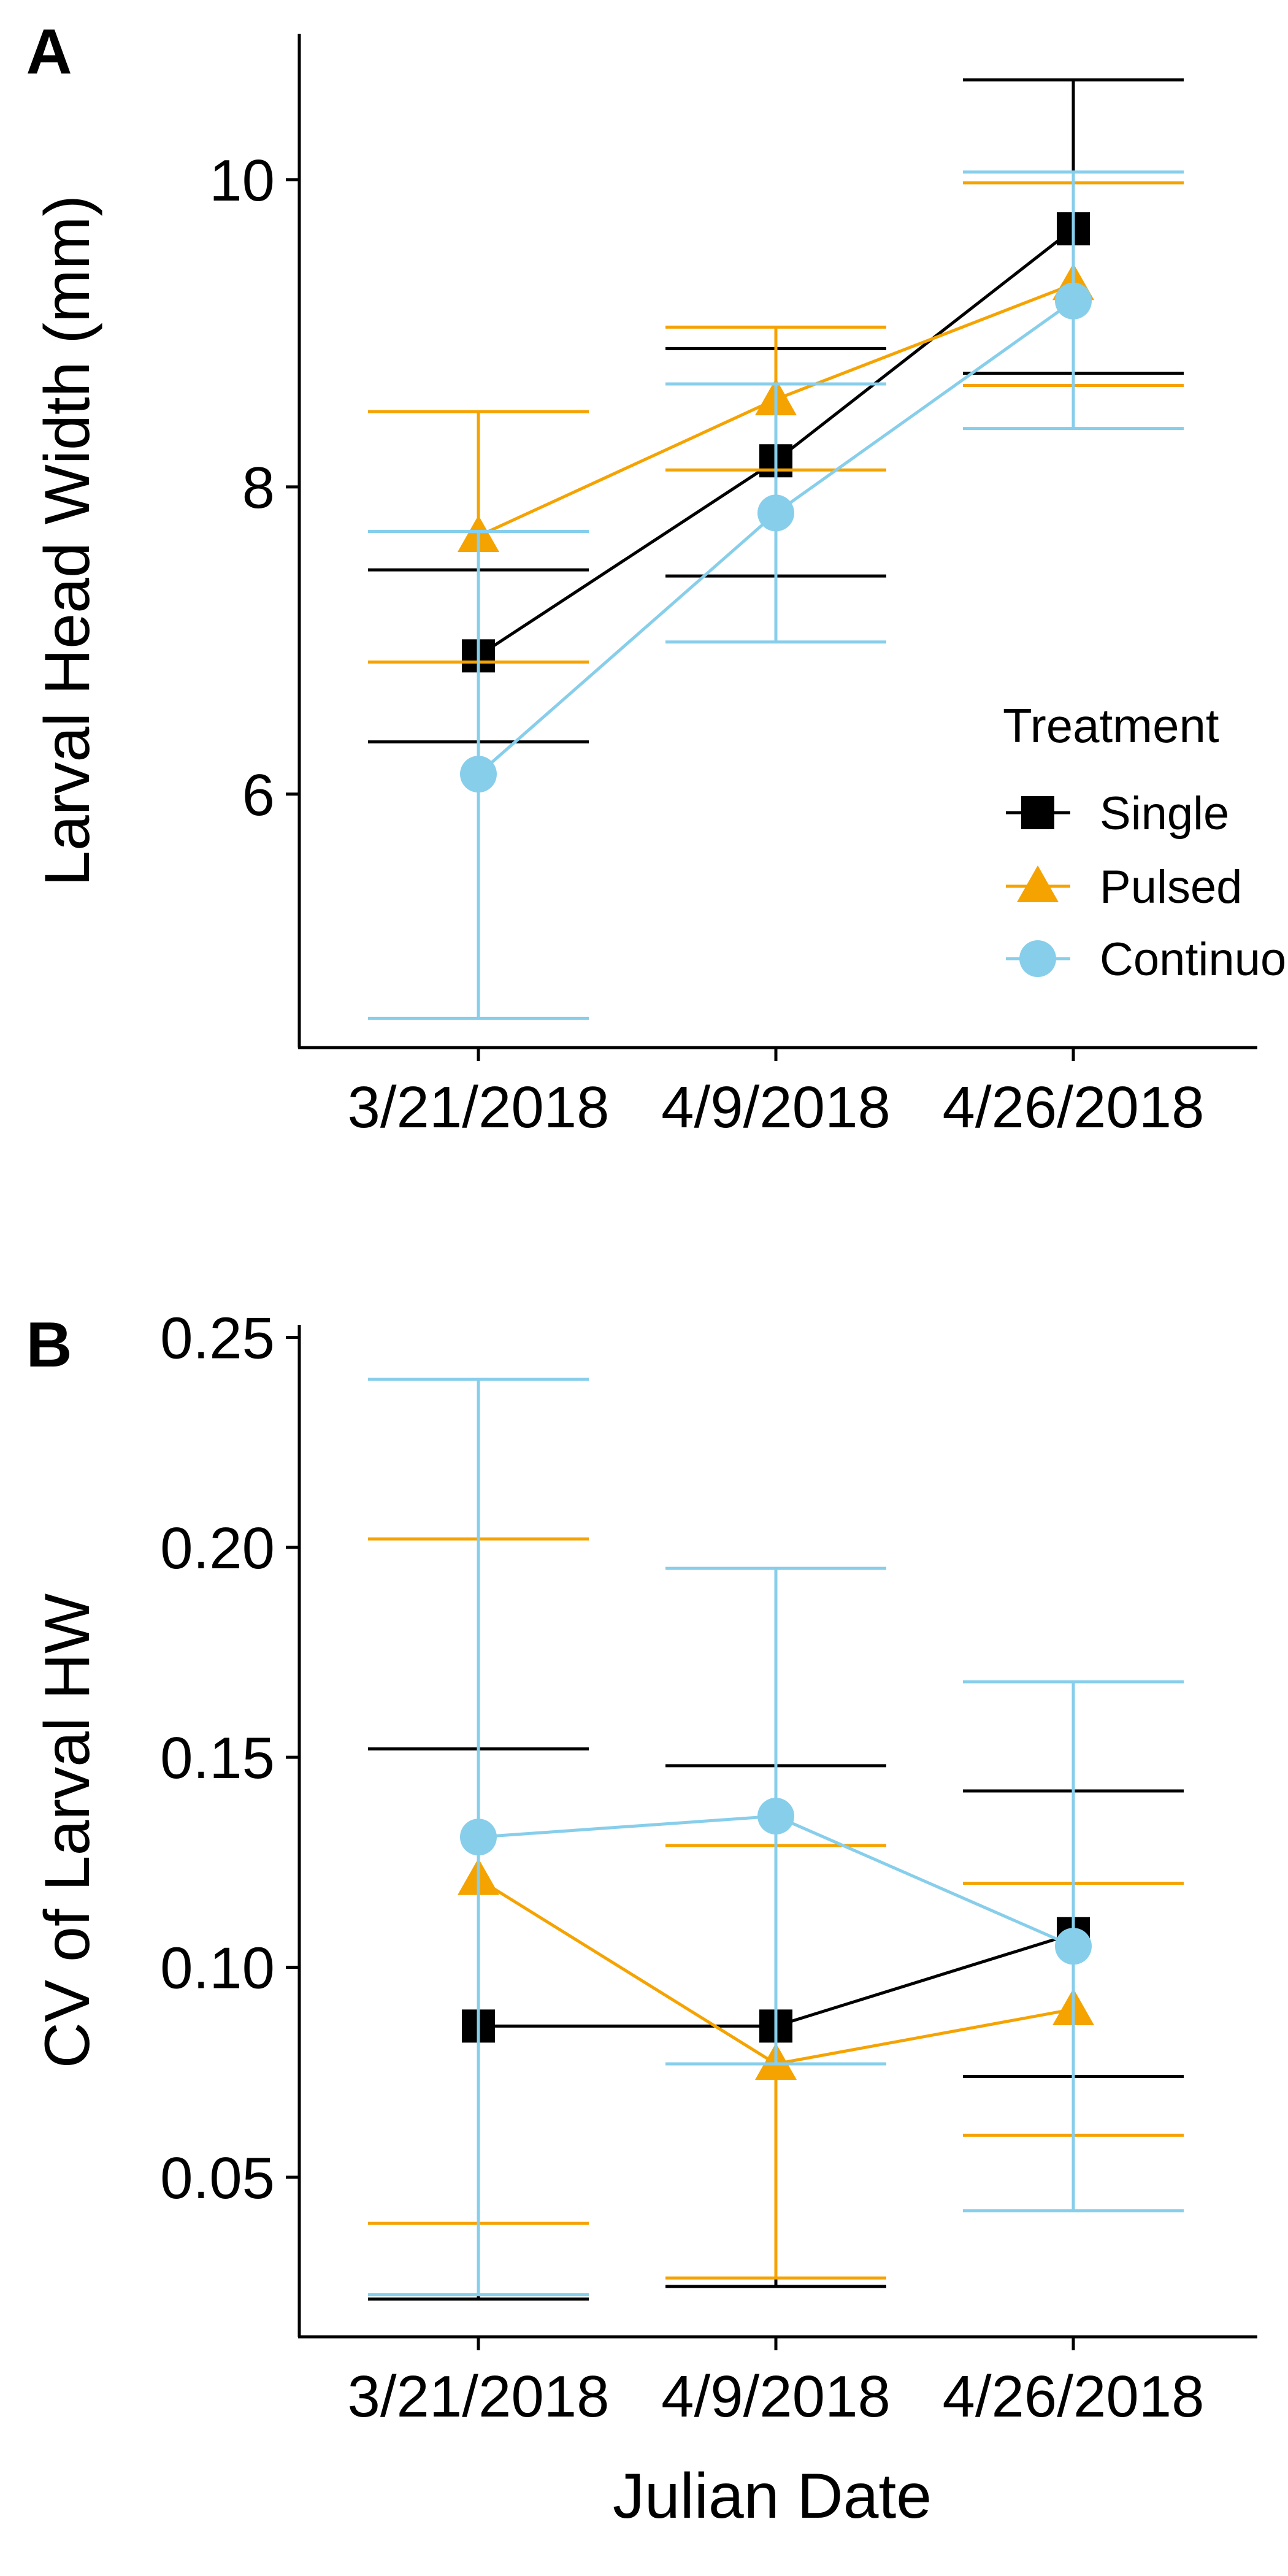 The height and width of the screenshot is (2576, 1288). What do you see at coordinates (217, 1968) in the screenshot?
I see `y-tick-label: 0.10` at bounding box center [217, 1968].